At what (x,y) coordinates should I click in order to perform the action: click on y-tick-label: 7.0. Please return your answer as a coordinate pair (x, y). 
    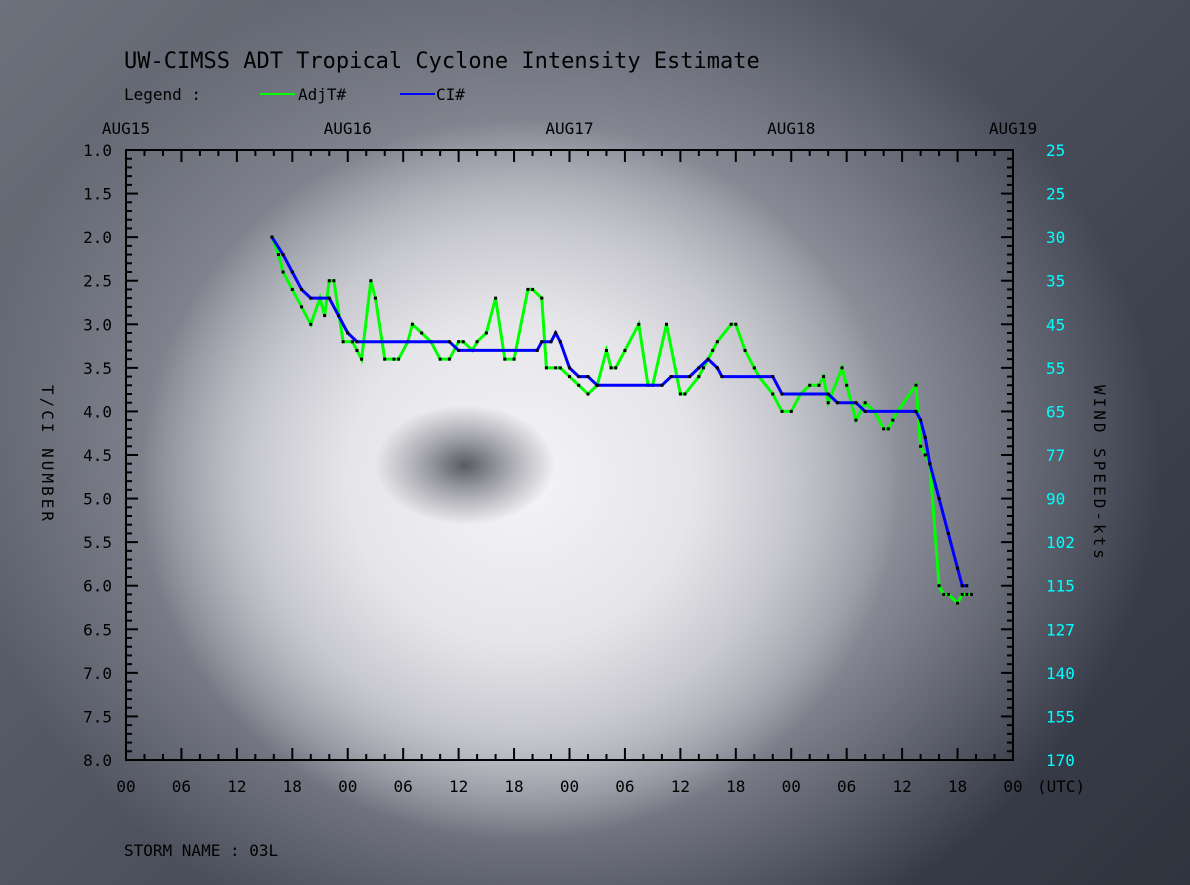
    Looking at the image, I should click on (97, 673).